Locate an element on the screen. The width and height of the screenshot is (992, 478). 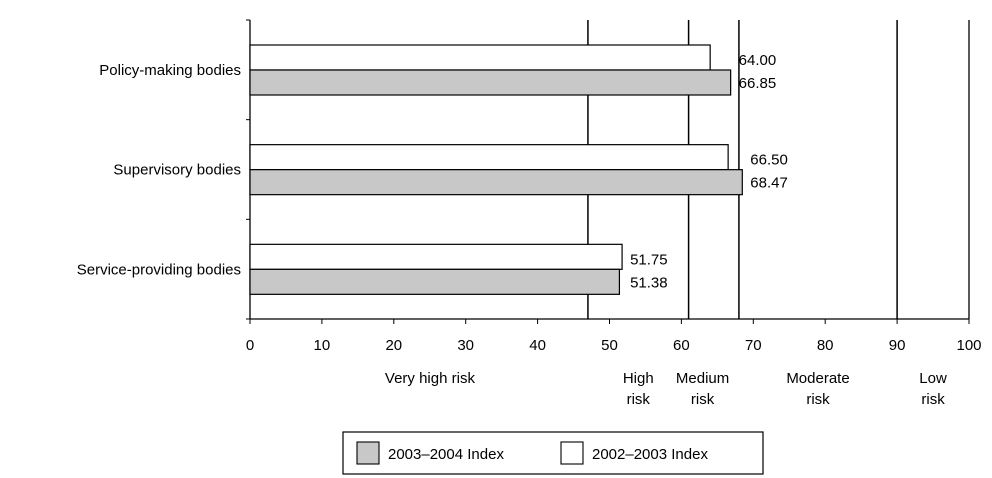
risk-band-label-4-line-1: Moderate is located at coordinates (817, 378).